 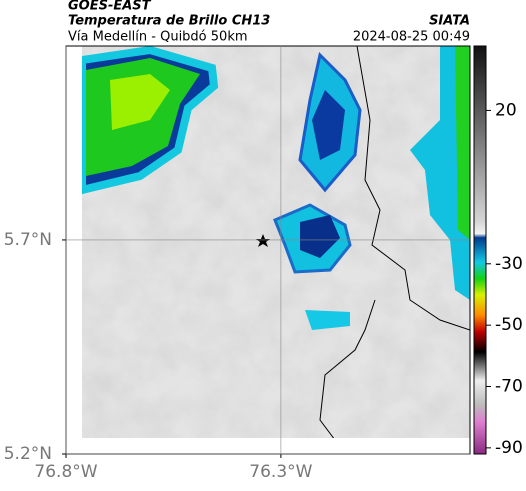 What do you see at coordinates (506, 110) in the screenshot?
I see `colorbar-tick-label: 20` at bounding box center [506, 110].